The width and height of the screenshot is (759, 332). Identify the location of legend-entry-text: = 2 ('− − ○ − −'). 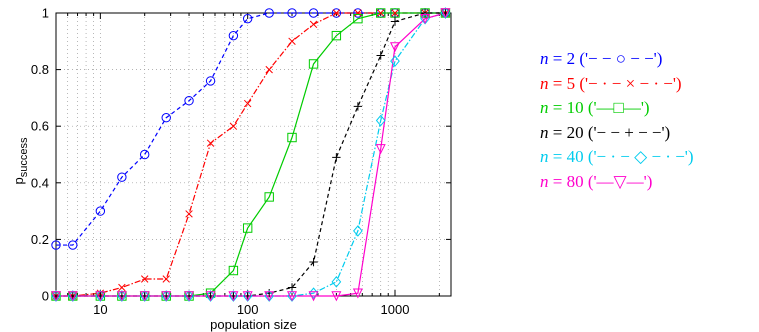
(605, 58).